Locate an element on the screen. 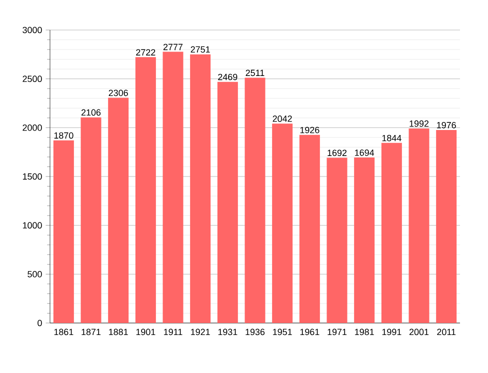  x-tick-label: 1901 is located at coordinates (146, 332).